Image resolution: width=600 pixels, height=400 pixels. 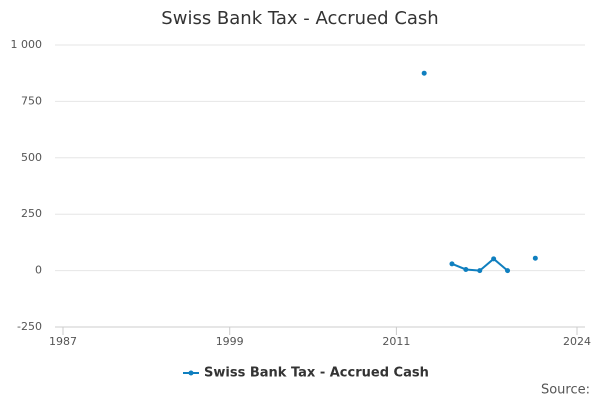 What do you see at coordinates (230, 341) in the screenshot?
I see `x-tick-label: 1999` at bounding box center [230, 341].